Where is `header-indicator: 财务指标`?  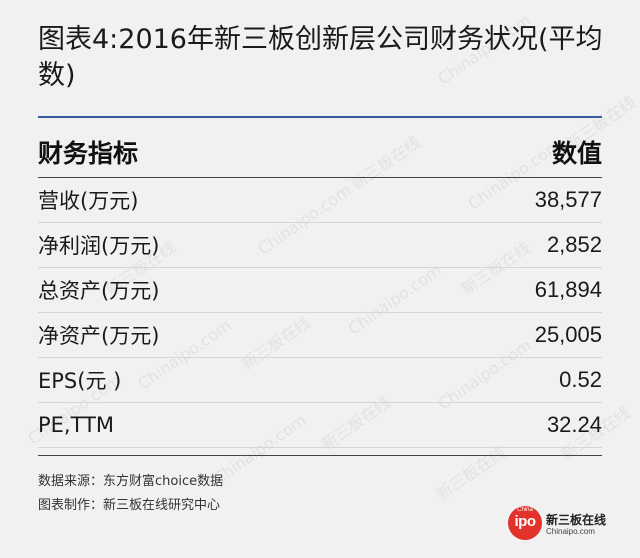
header-indicator: 财务指标 is located at coordinates (88, 153).